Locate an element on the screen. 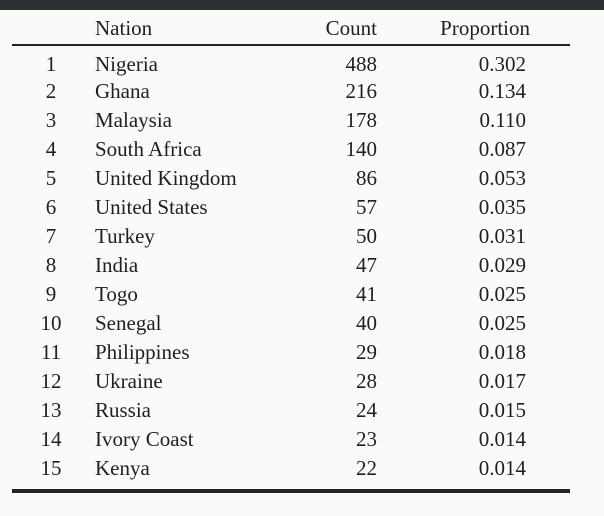 Image resolution: width=604 pixels, height=516 pixels. count-cell: 178 is located at coordinates (361, 120).